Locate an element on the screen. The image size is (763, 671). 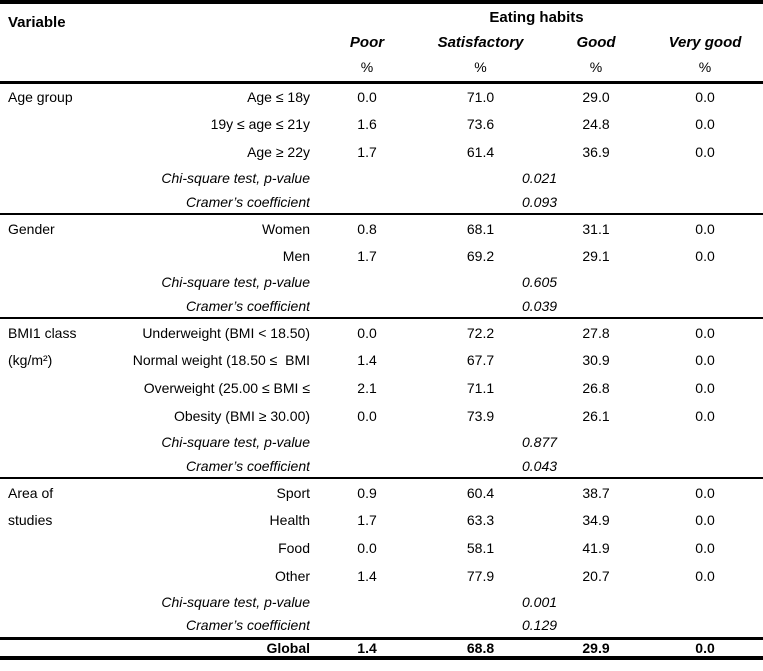
table-row: Men 1.7 69.2 29.1 0.0 is located at coordinates (381, 256).